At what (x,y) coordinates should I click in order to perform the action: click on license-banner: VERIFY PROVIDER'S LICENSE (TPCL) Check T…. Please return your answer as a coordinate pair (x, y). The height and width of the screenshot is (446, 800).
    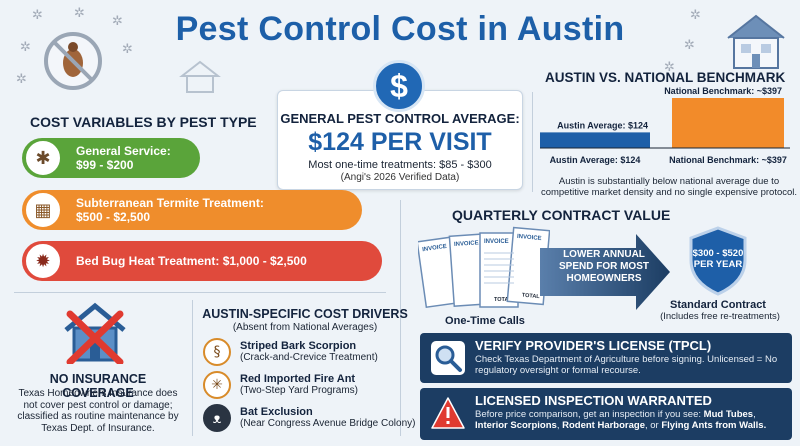
    Looking at the image, I should click on (606, 358).